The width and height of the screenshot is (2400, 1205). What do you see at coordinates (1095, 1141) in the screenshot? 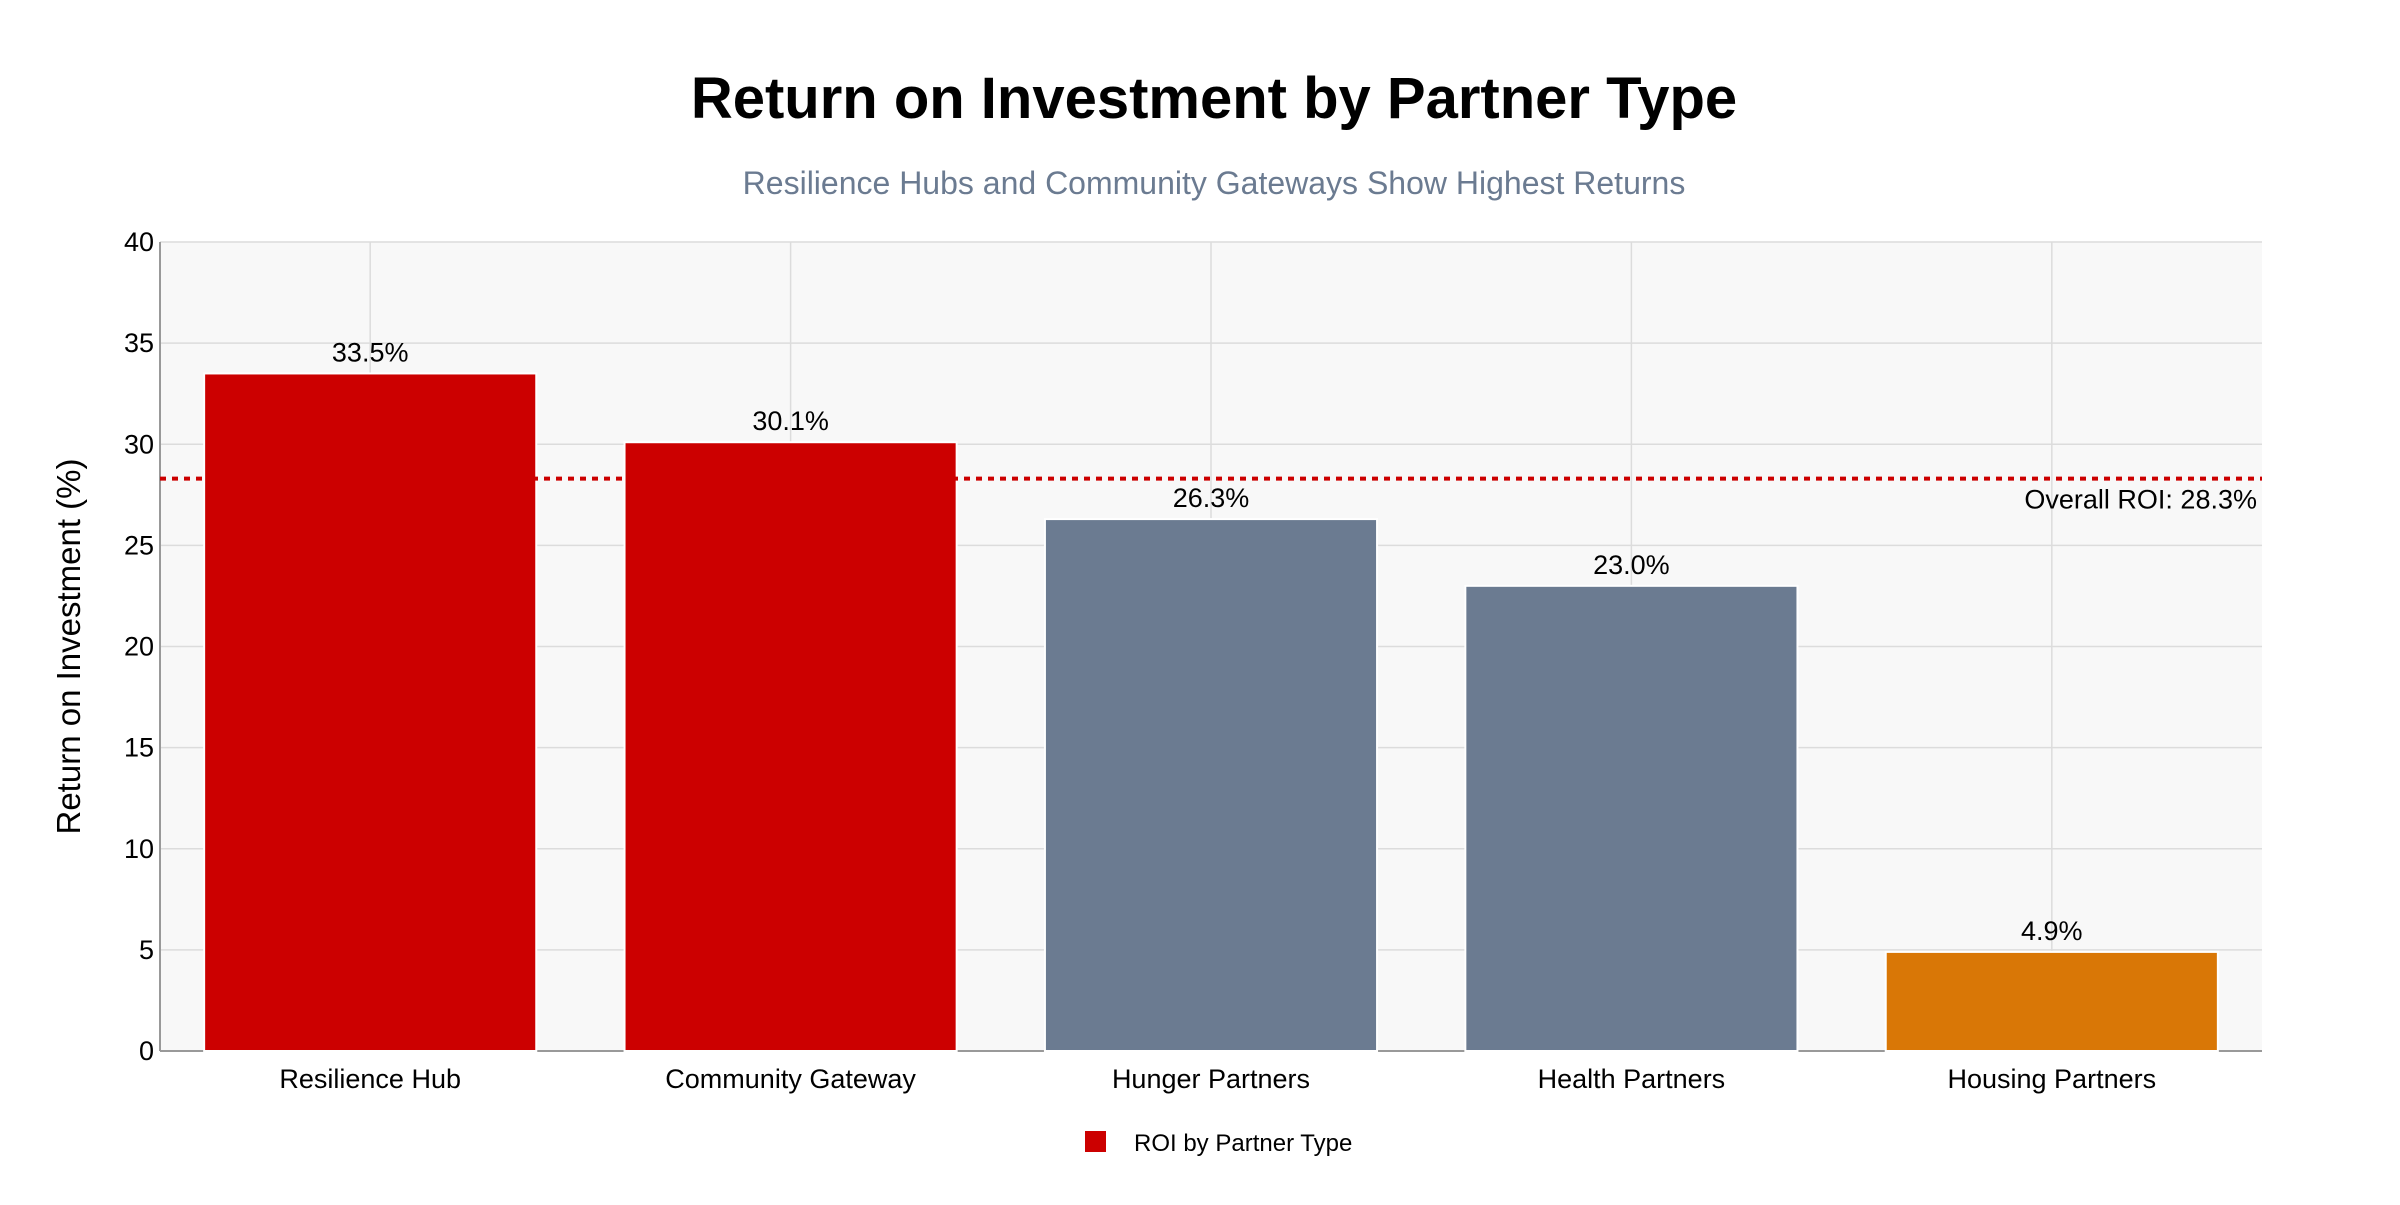
I see `legend-swatch` at bounding box center [1095, 1141].